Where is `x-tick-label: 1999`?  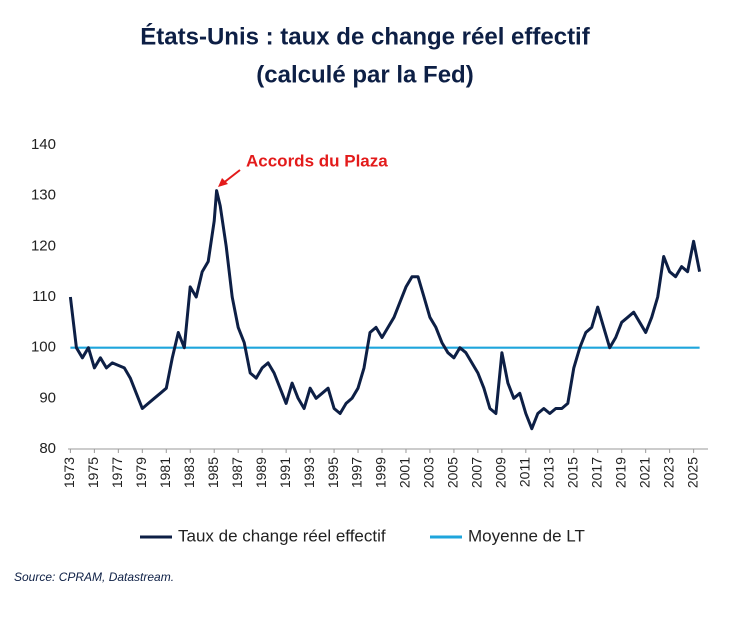 x-tick-label: 1999 is located at coordinates (381, 472).